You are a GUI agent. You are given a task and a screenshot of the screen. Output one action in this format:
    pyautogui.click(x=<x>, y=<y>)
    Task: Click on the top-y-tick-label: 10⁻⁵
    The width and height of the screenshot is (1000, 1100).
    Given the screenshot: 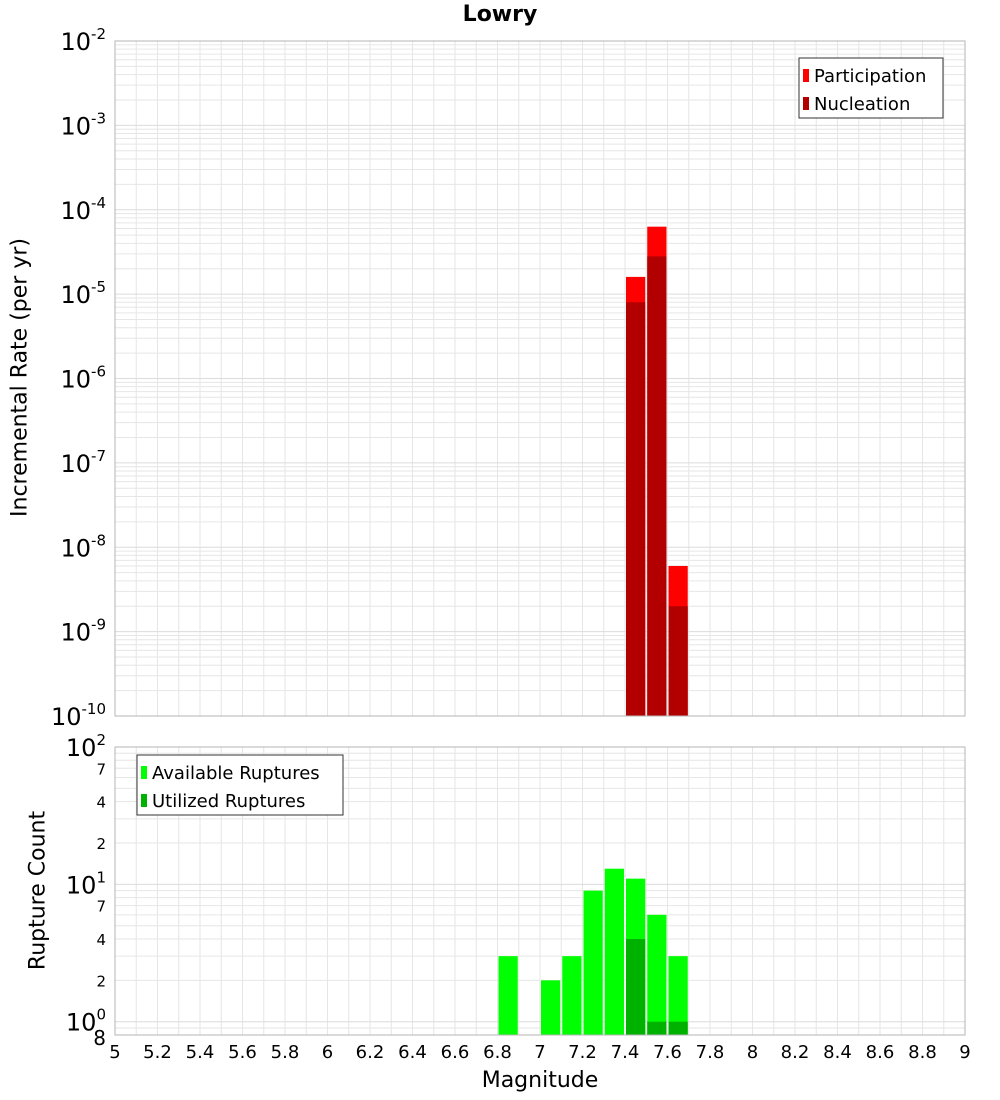 What is the action you would take?
    pyautogui.click(x=83, y=293)
    